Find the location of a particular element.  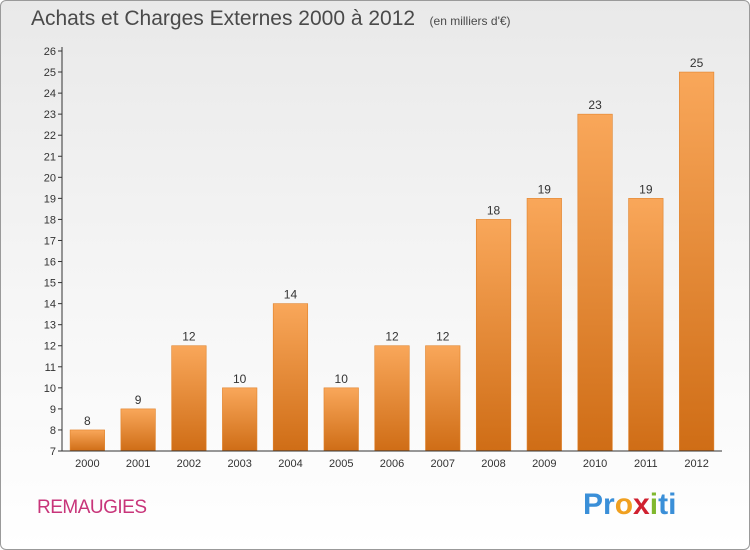

x-tick-label: 2003 is located at coordinates (239, 464).